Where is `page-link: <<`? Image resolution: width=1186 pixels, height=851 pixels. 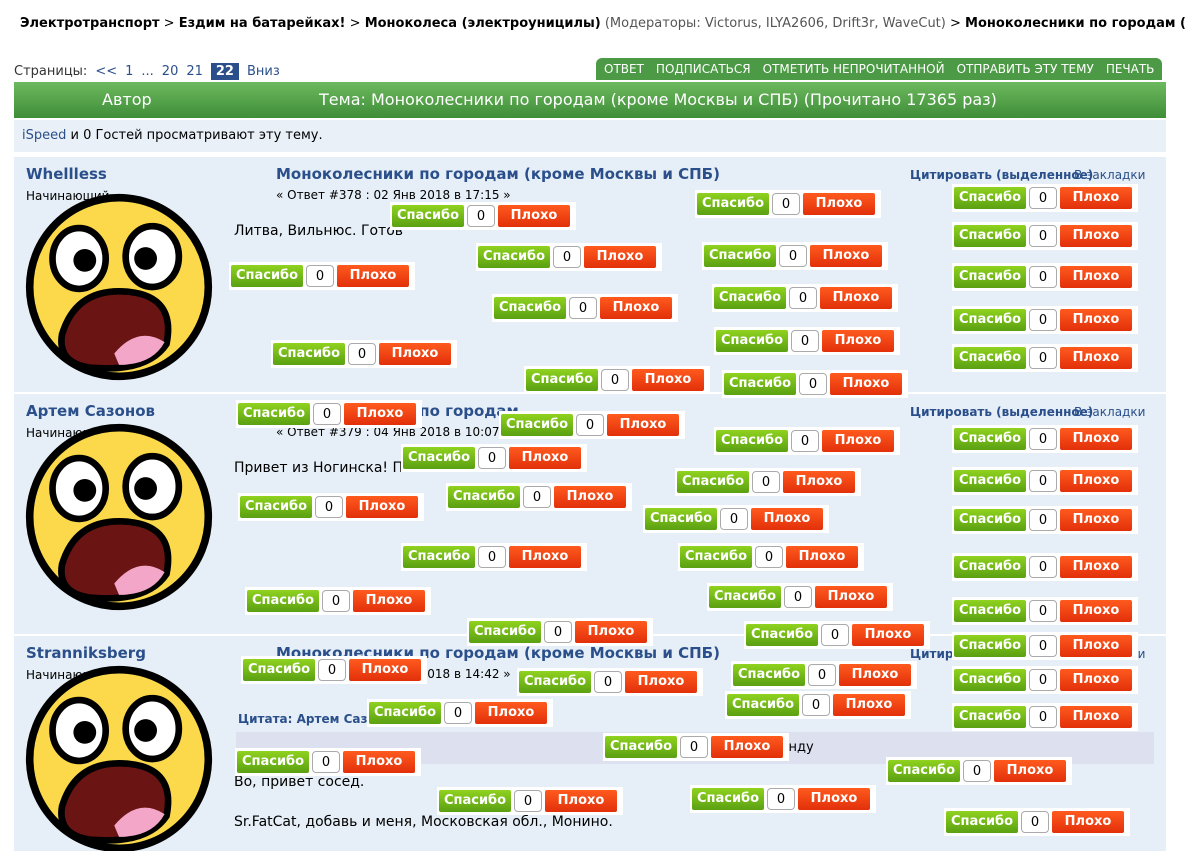
page-link: << is located at coordinates (106, 71).